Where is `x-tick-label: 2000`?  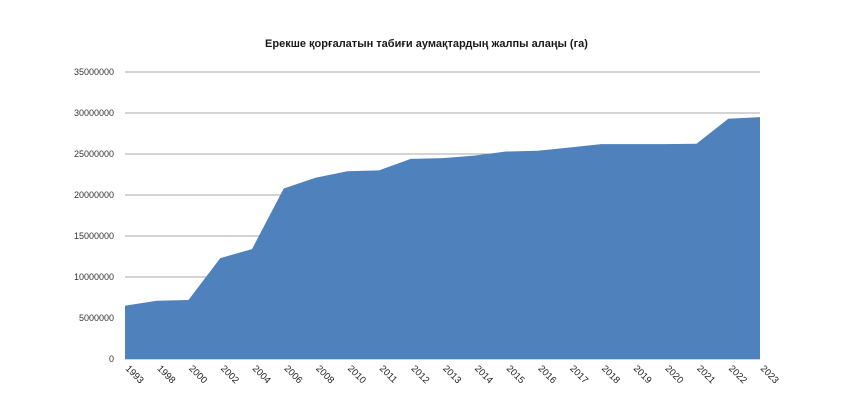 x-tick-label: 2000 is located at coordinates (197, 374).